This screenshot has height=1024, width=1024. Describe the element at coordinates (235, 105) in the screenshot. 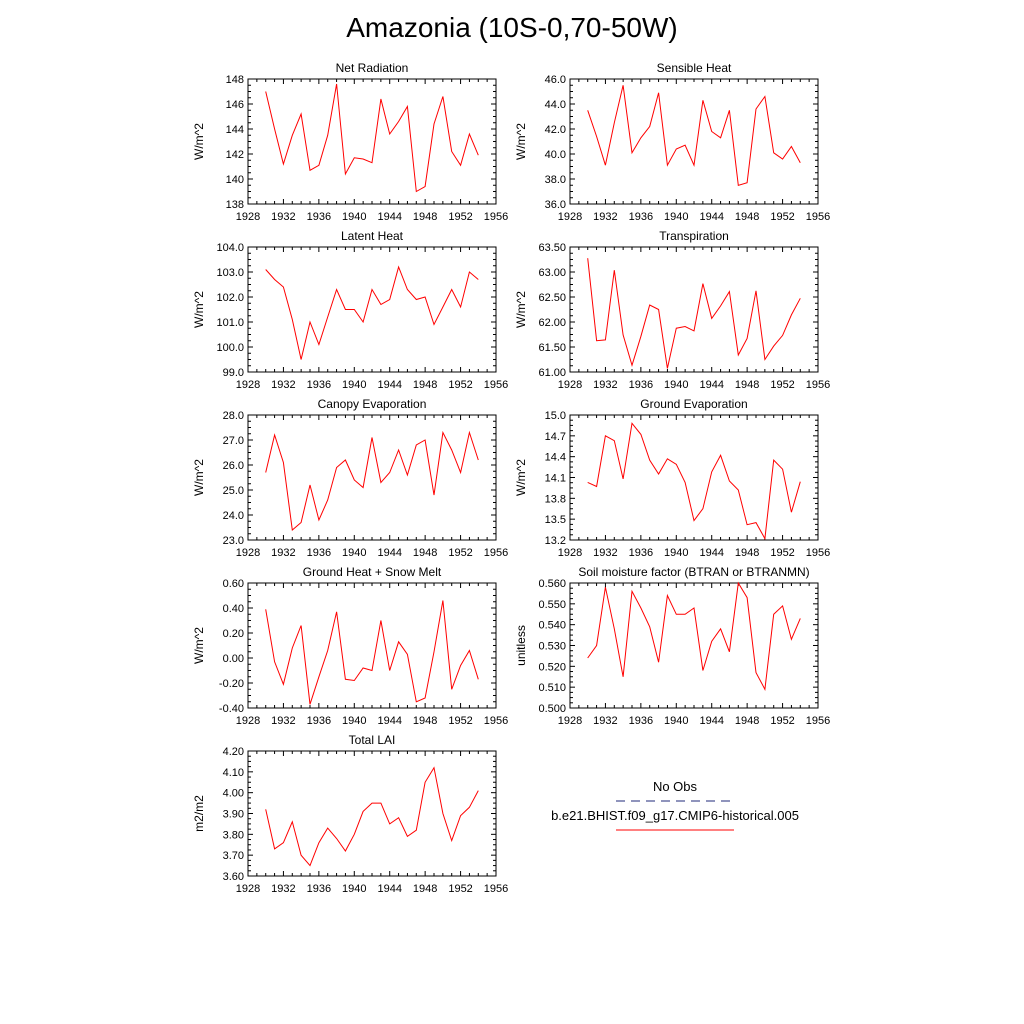

I see `y-tick-label: 146` at that location.